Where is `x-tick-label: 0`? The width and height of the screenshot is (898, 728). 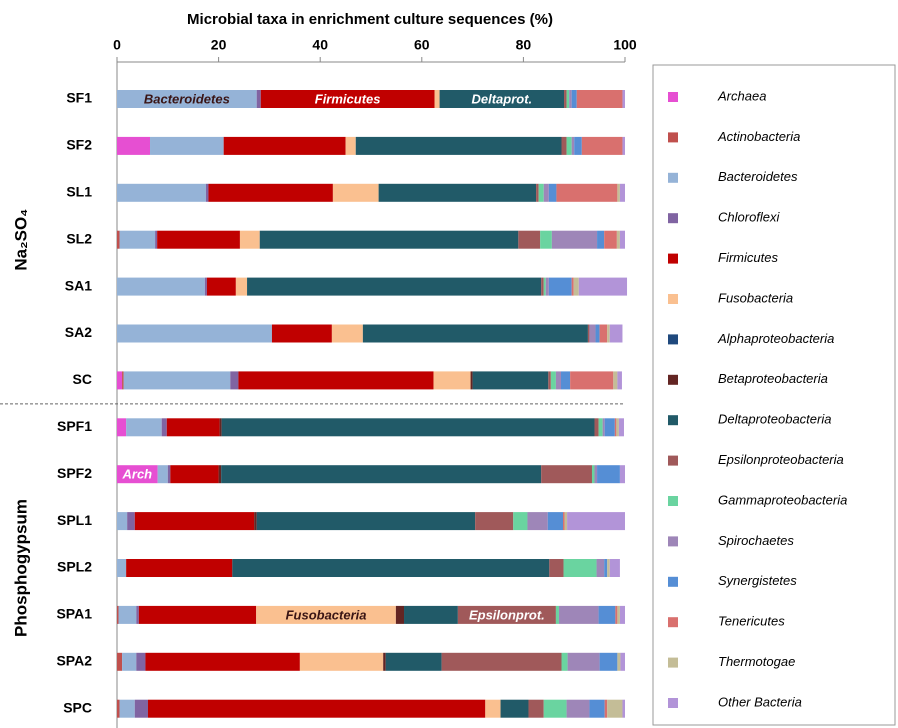
x-tick-label: 0 is located at coordinates (117, 45).